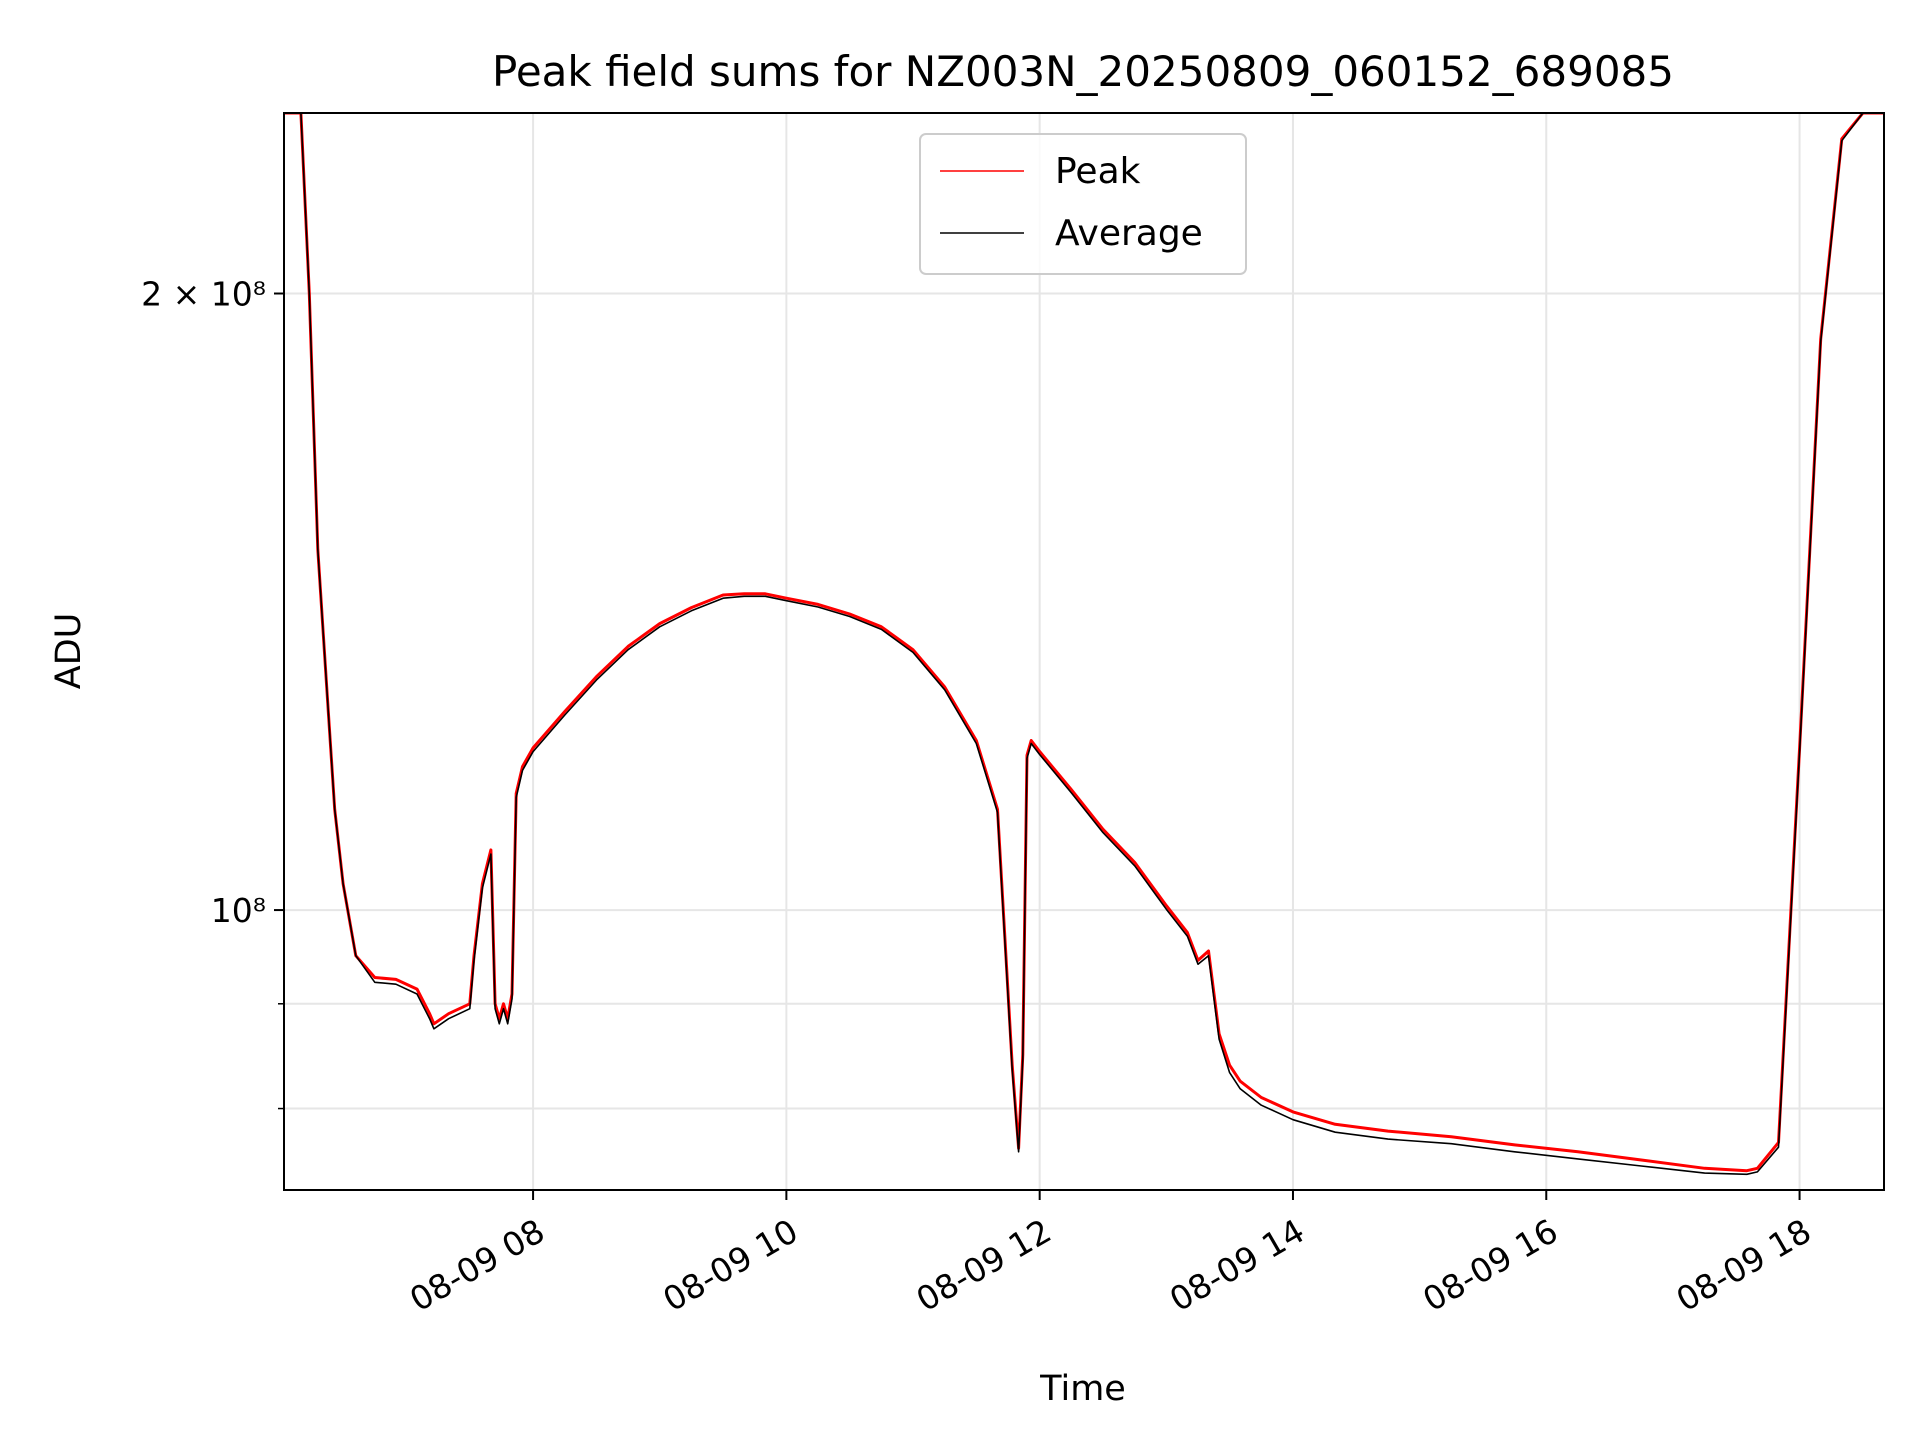  Describe the element at coordinates (1098, 171) in the screenshot. I see `legend-label-peak: Peak` at that location.